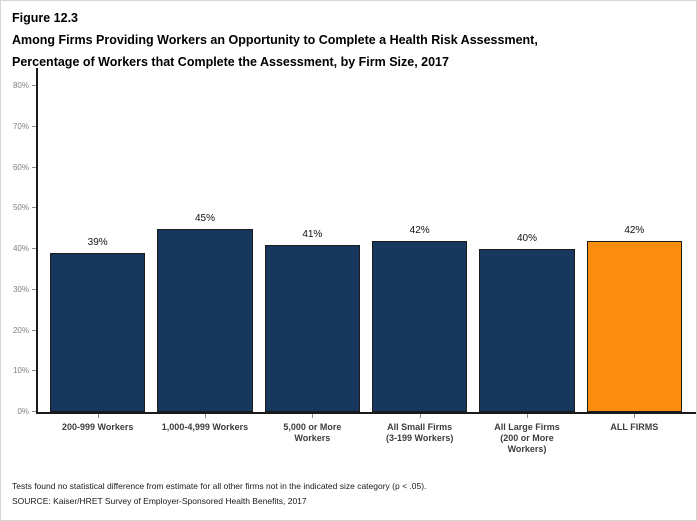  I want to click on y-axis-tick-label: 30%, so click(20, 289).